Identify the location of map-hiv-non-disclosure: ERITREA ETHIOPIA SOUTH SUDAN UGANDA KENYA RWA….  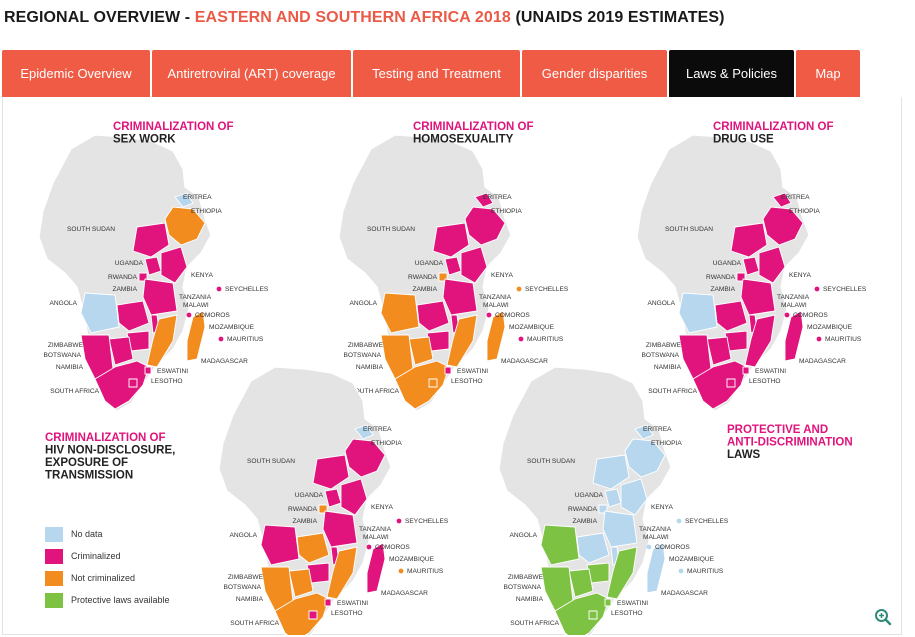
(333, 500).